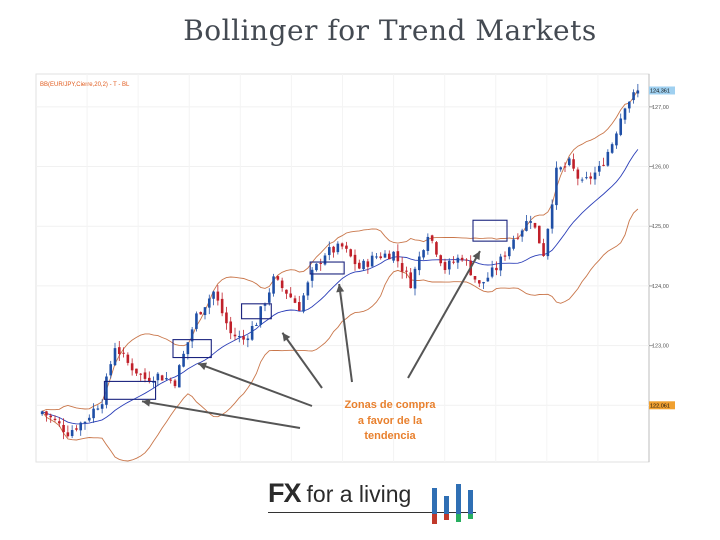  What do you see at coordinates (660, 168) in the screenshot?
I see `y-tick-label: 126,00` at bounding box center [660, 168].